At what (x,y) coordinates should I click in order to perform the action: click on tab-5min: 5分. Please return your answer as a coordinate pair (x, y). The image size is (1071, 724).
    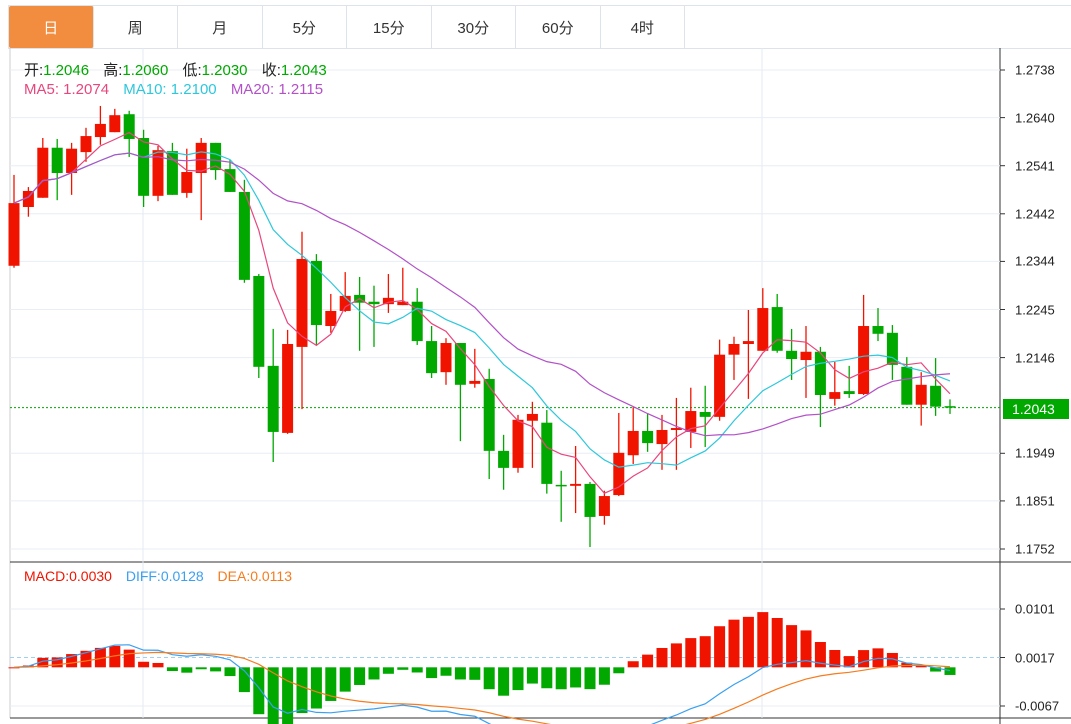
    Looking at the image, I should click on (305, 27).